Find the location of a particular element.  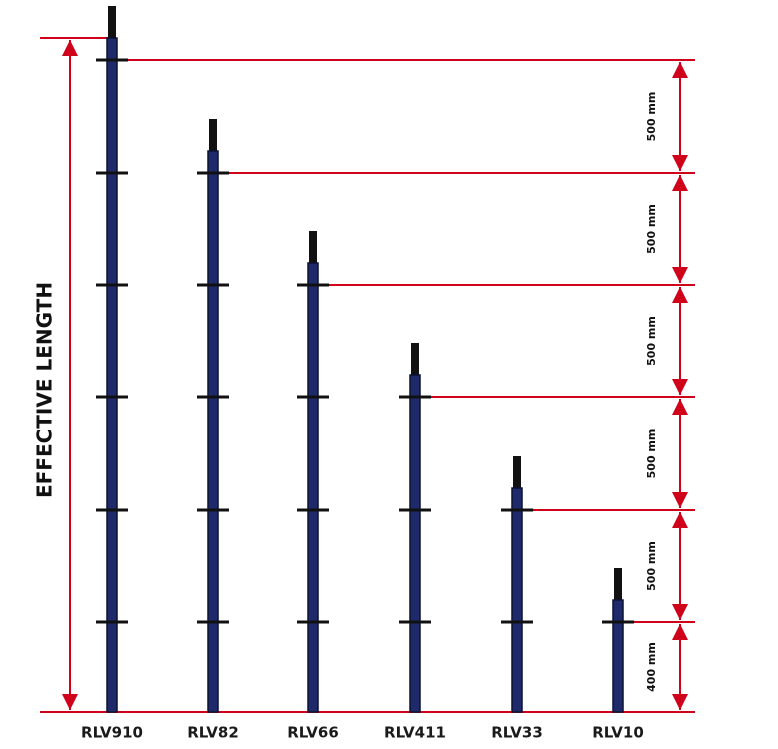

standard-name: RLV33 is located at coordinates (517, 733).